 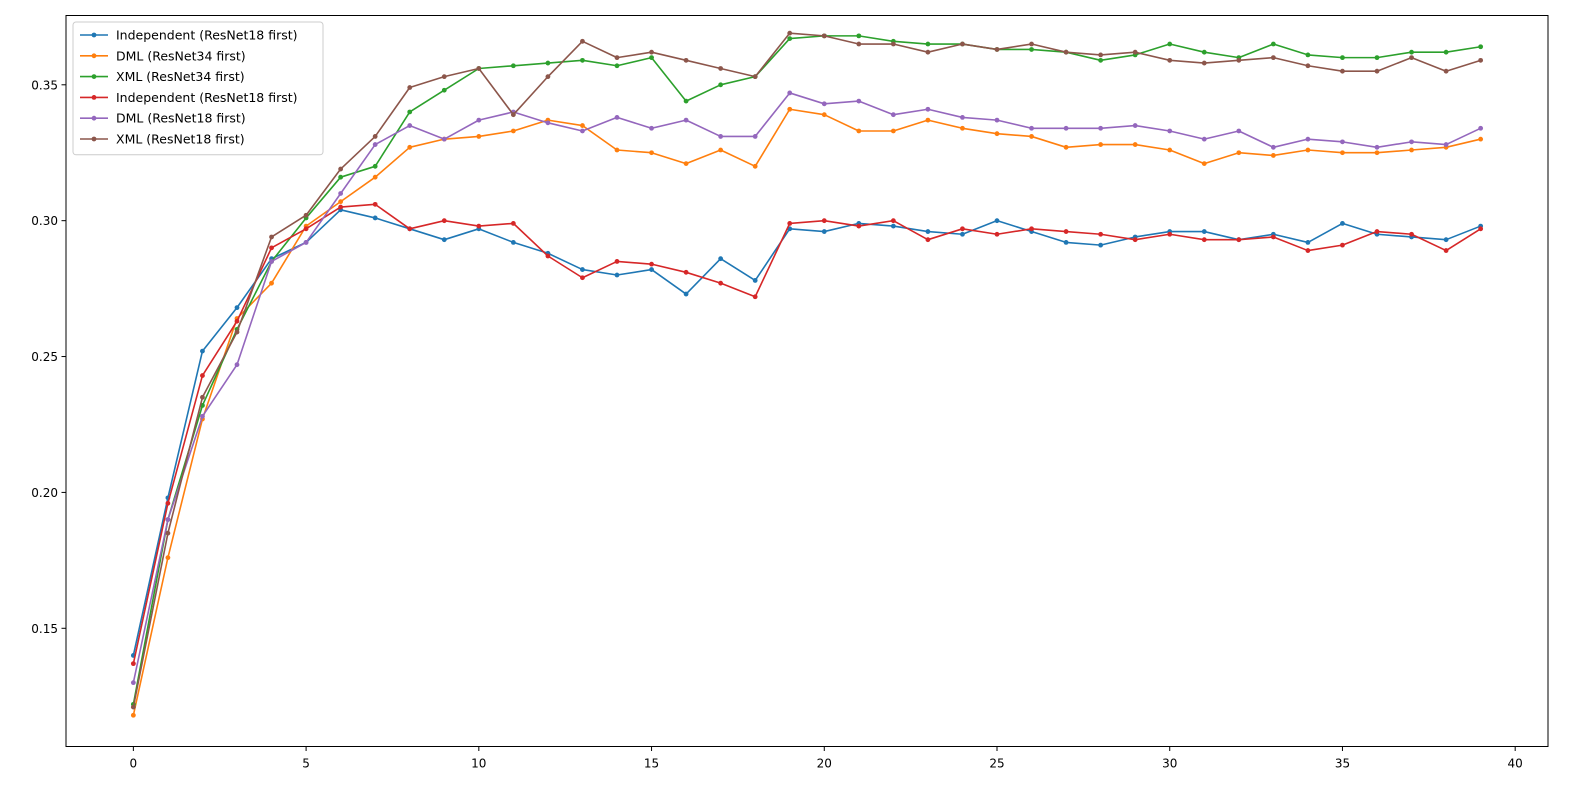 I want to click on y-tick-label: 0.15, so click(x=44, y=629).